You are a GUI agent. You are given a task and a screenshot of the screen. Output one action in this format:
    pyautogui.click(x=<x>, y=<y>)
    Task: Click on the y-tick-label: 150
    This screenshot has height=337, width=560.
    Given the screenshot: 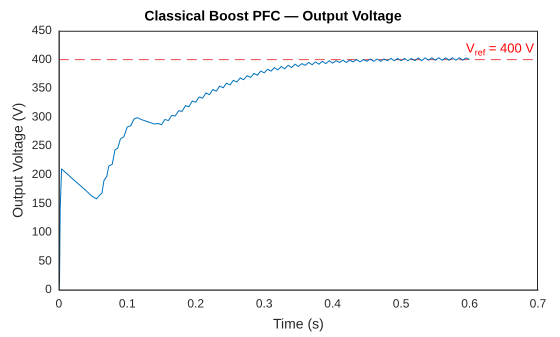 What is the action you would take?
    pyautogui.click(x=42, y=203)
    